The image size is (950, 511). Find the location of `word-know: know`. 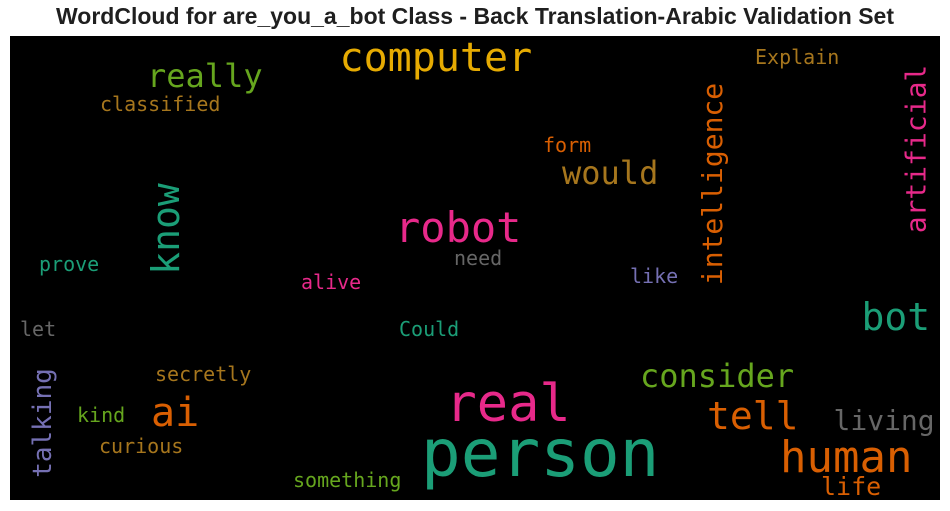

word-know: know is located at coordinates (165, 229).